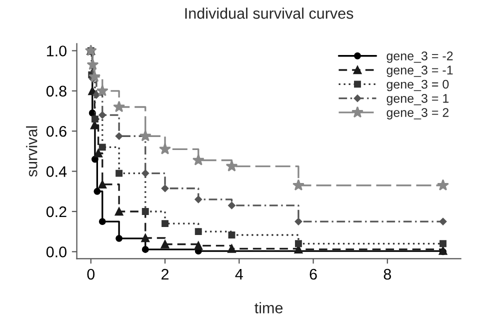 The height and width of the screenshot is (336, 480). What do you see at coordinates (387, 274) in the screenshot?
I see `x-tick-label: 8` at bounding box center [387, 274].